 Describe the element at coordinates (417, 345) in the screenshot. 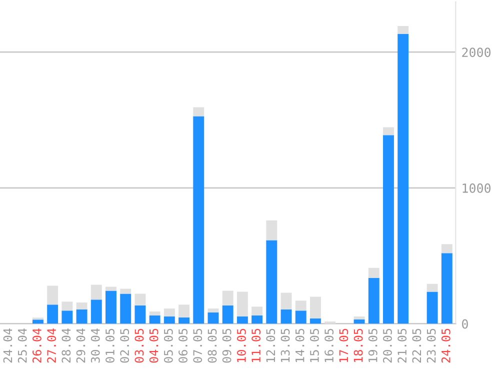

I see `x-tick-label: 22.05` at that location.